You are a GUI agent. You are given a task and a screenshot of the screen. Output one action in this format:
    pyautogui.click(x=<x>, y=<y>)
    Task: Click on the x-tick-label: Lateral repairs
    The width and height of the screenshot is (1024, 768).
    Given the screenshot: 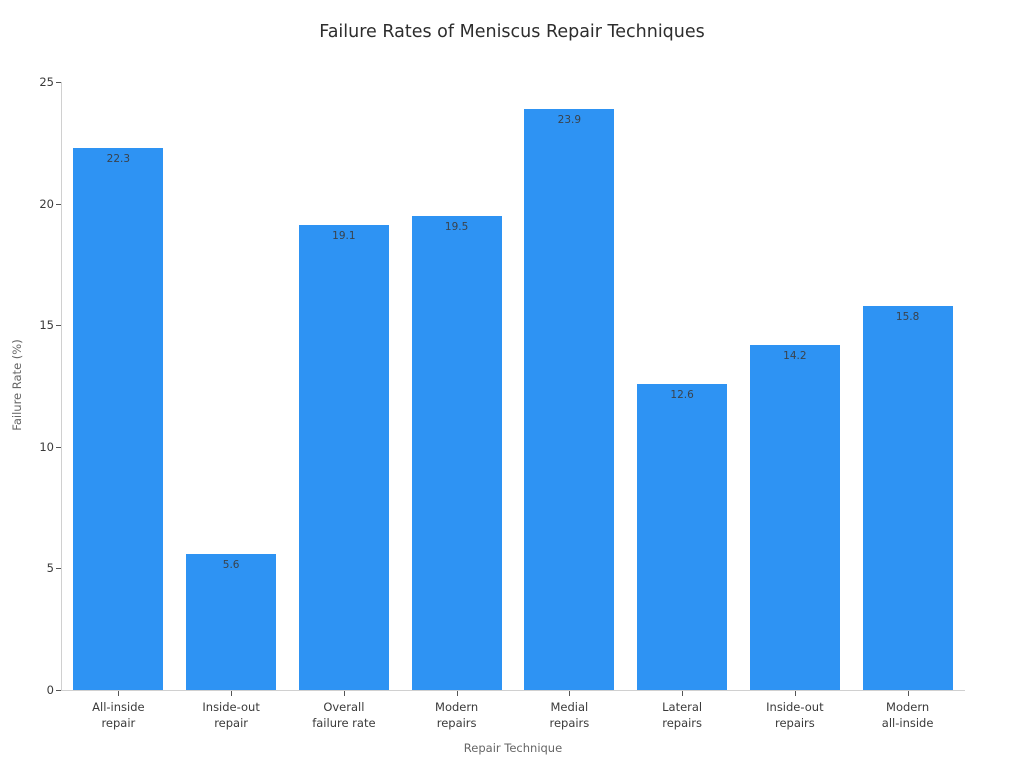 What is the action you would take?
    pyautogui.click(x=682, y=715)
    